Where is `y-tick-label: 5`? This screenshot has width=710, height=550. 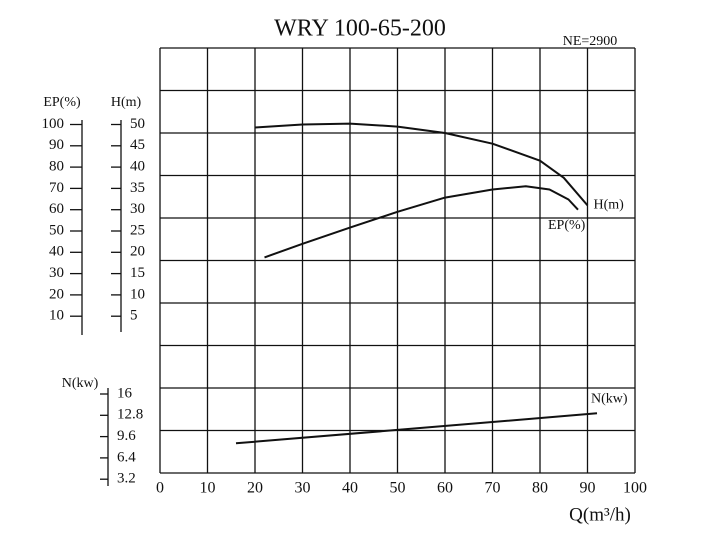
y-tick-label: 5 is located at coordinates (134, 316).